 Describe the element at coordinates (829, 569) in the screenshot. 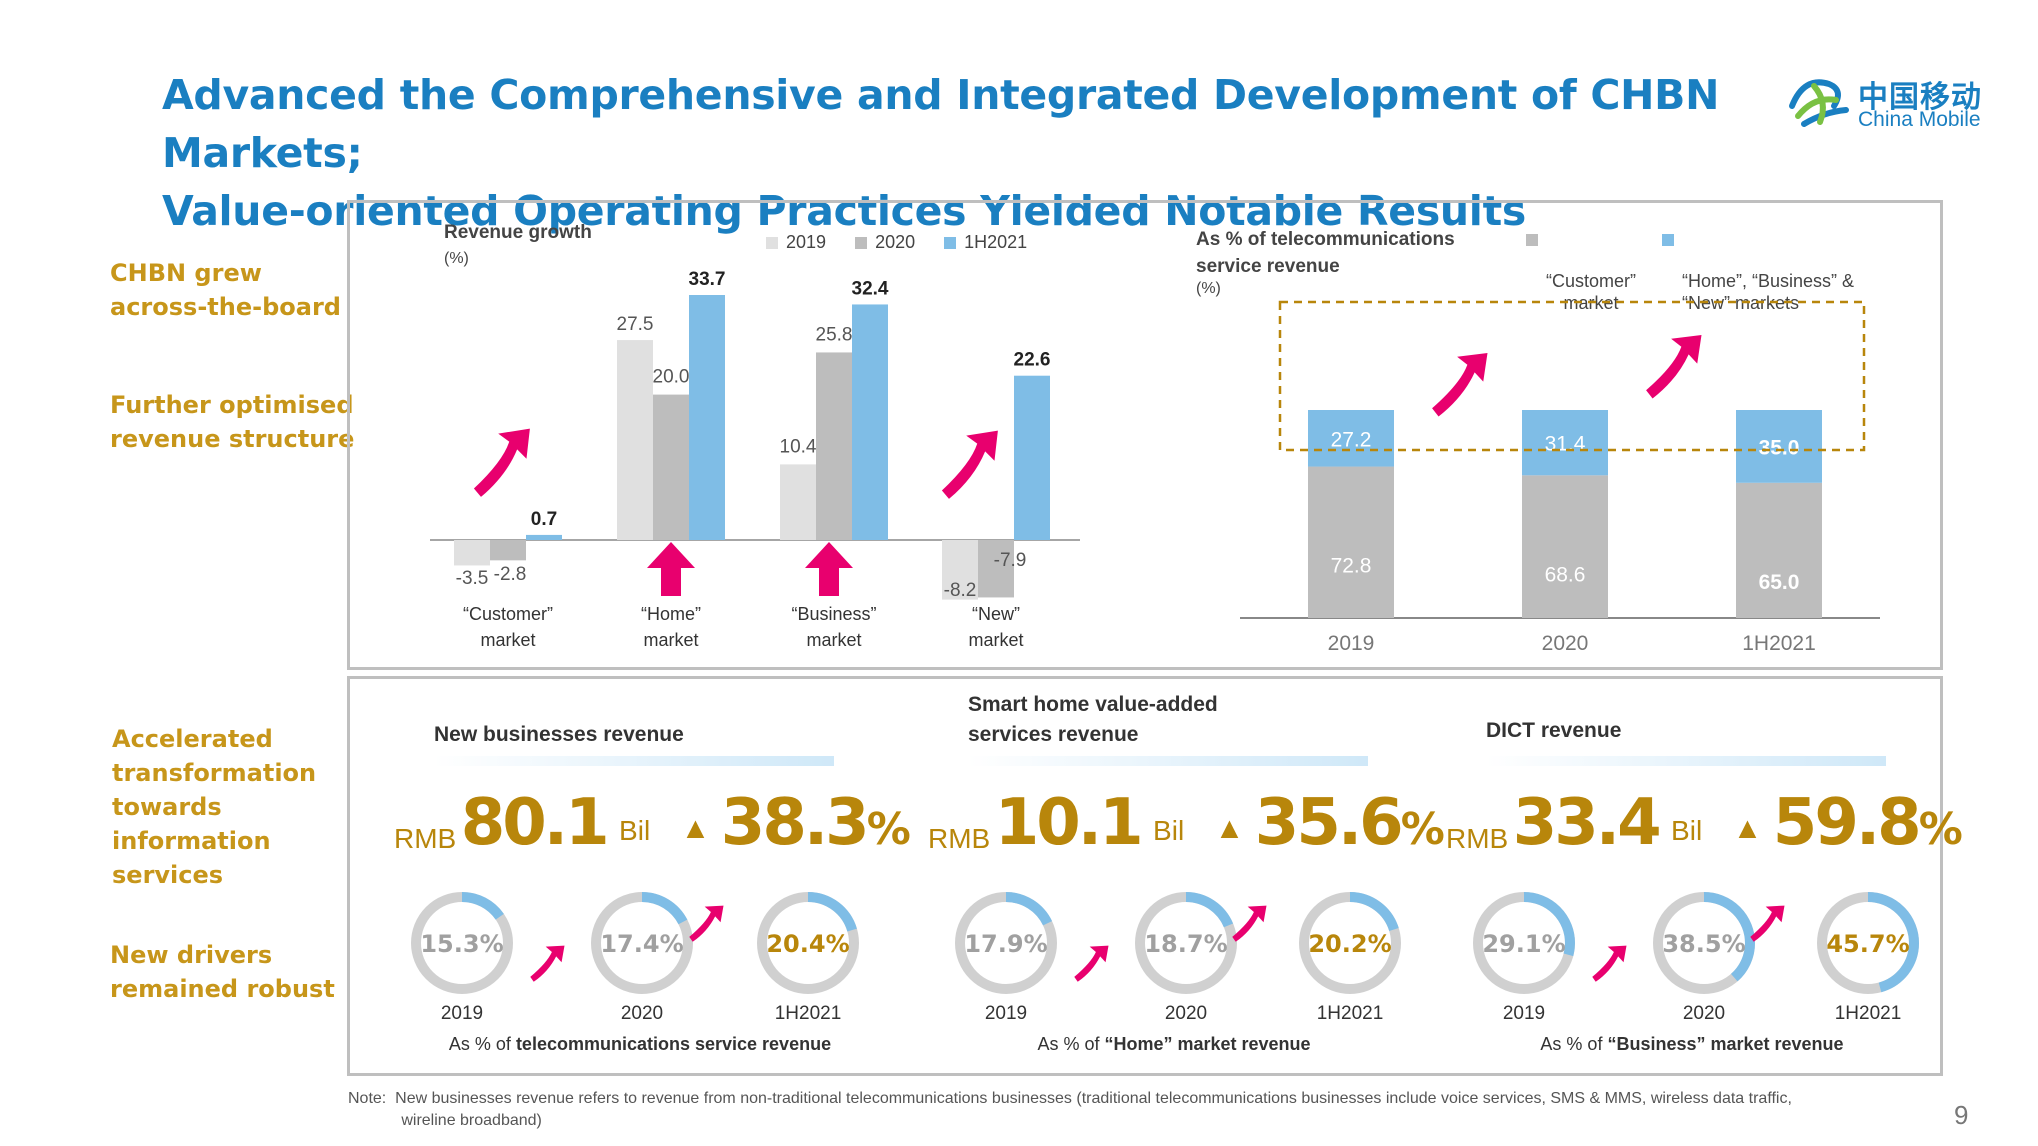

I see `up-arrow-icon` at that location.